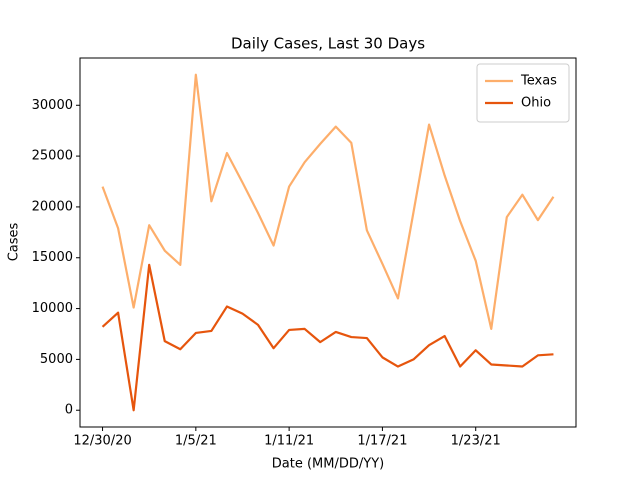 The width and height of the screenshot is (640, 480). What do you see at coordinates (69, 410) in the screenshot?
I see `y-tick-label: 0` at bounding box center [69, 410].